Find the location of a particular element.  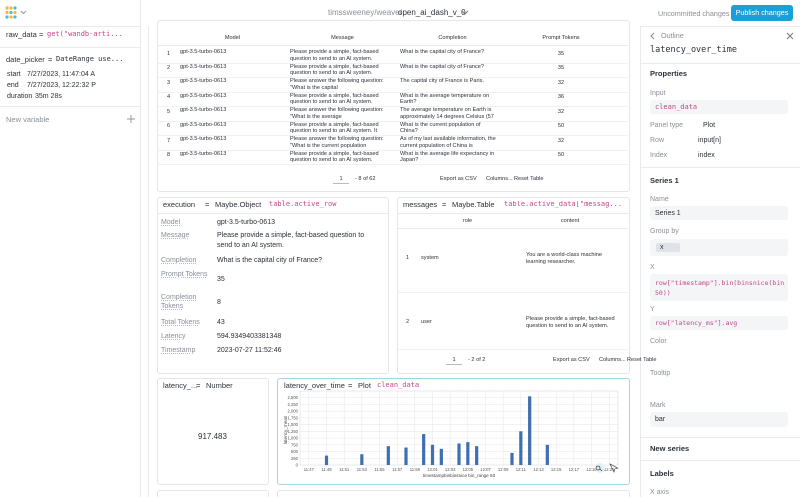

column-header: content is located at coordinates (570, 221).